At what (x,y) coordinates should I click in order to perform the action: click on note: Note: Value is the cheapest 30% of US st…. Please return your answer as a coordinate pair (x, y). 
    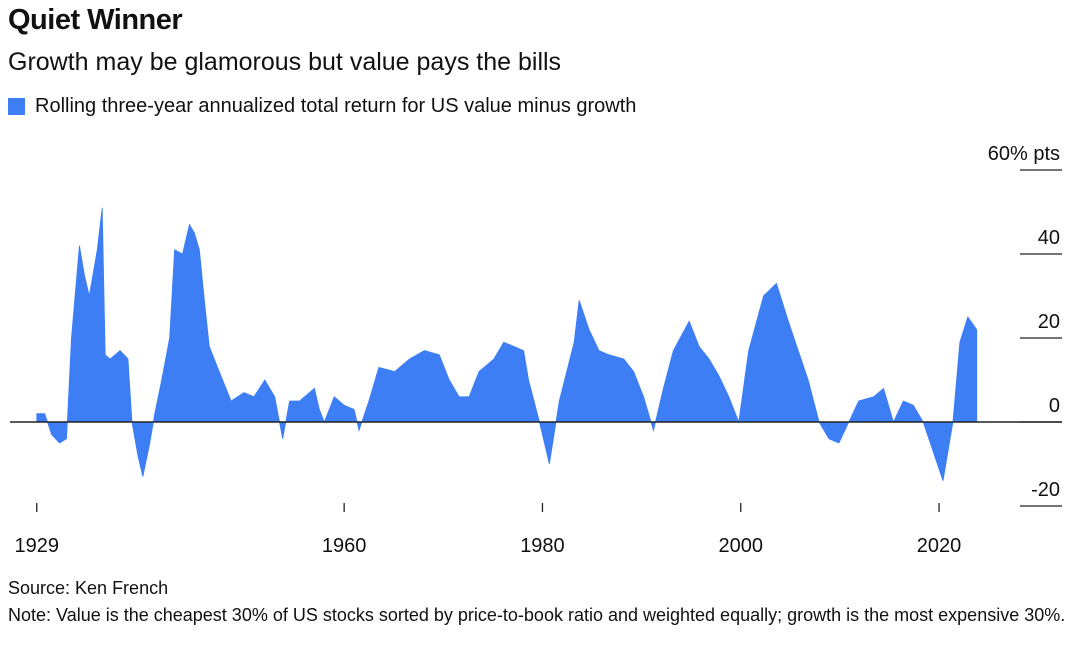
    Looking at the image, I should click on (537, 615).